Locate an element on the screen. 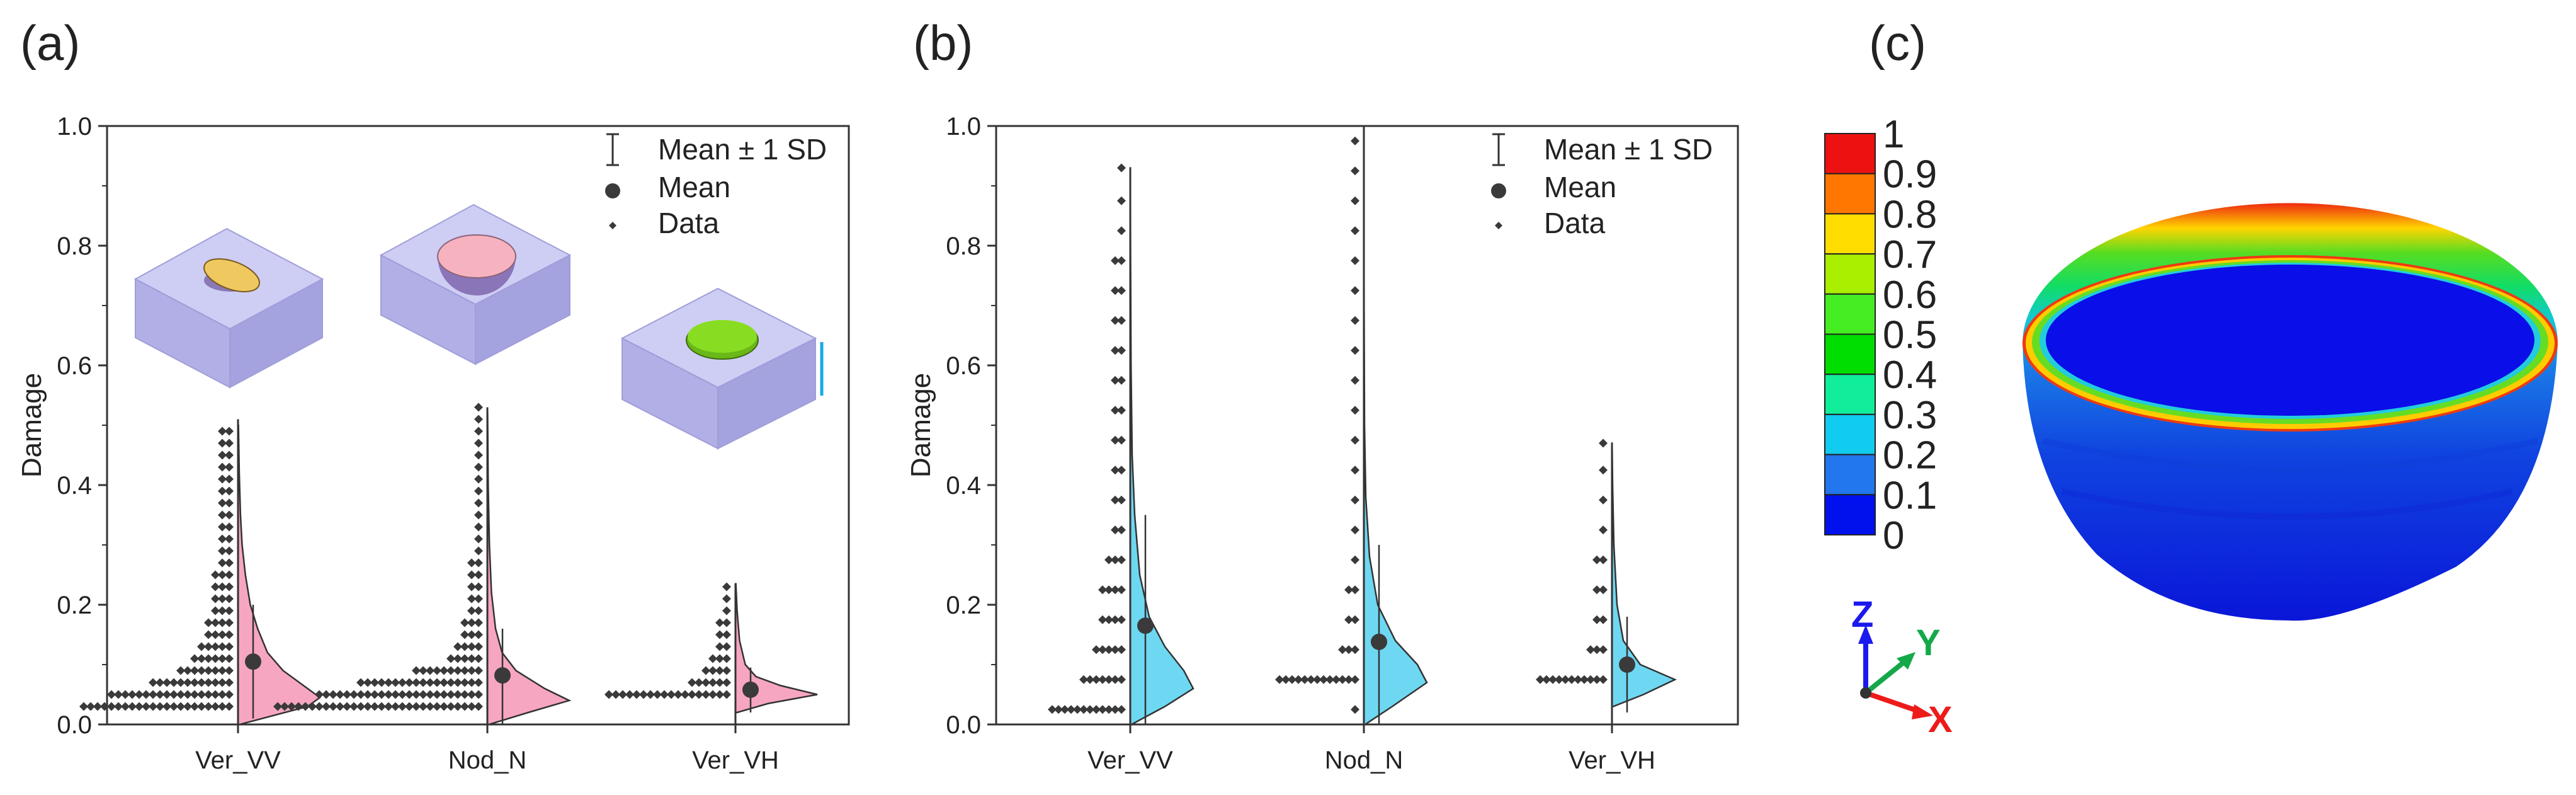  colorbar-tick-label: 0.1 is located at coordinates (1910, 495).